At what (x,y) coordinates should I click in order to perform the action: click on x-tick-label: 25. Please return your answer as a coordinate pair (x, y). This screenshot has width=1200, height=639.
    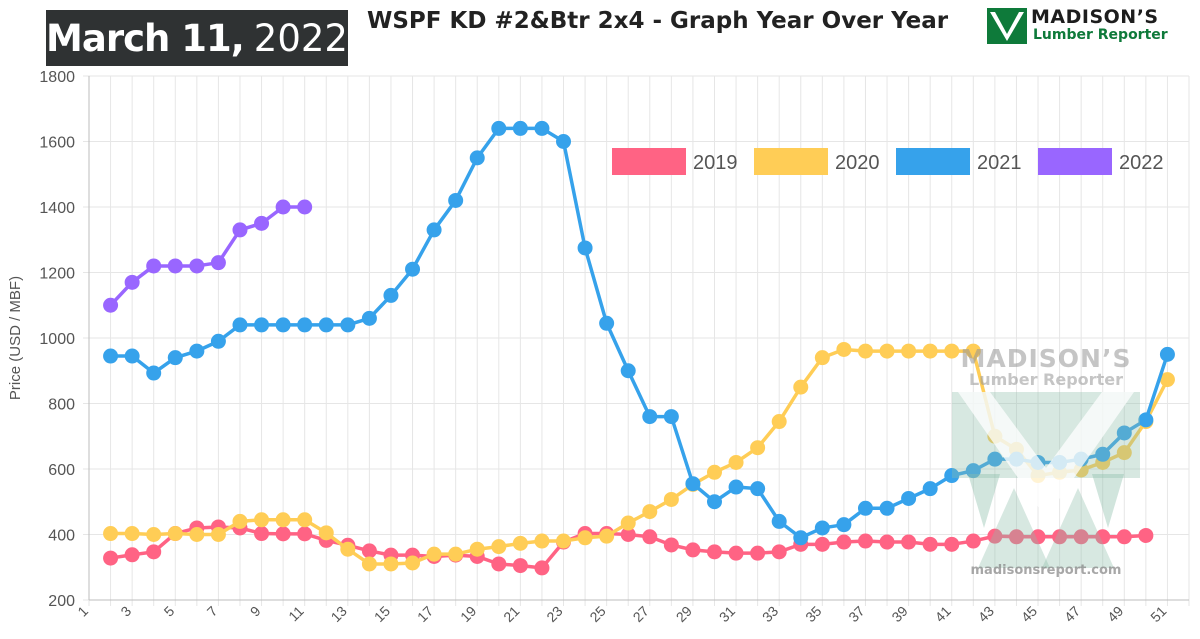
    Looking at the image, I should click on (597, 614).